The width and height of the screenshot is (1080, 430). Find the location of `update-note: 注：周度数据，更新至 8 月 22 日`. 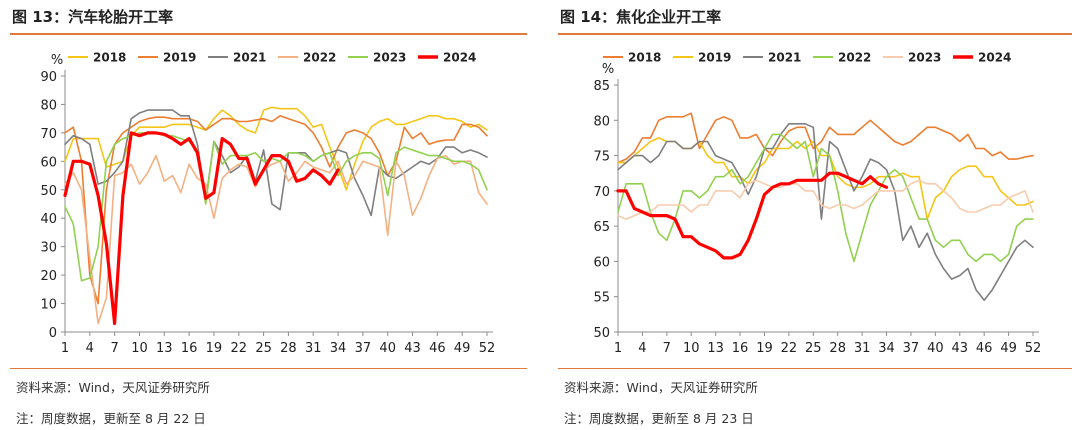

update-note: 注：周度数据，更新至 8 月 22 日 is located at coordinates (111, 418).